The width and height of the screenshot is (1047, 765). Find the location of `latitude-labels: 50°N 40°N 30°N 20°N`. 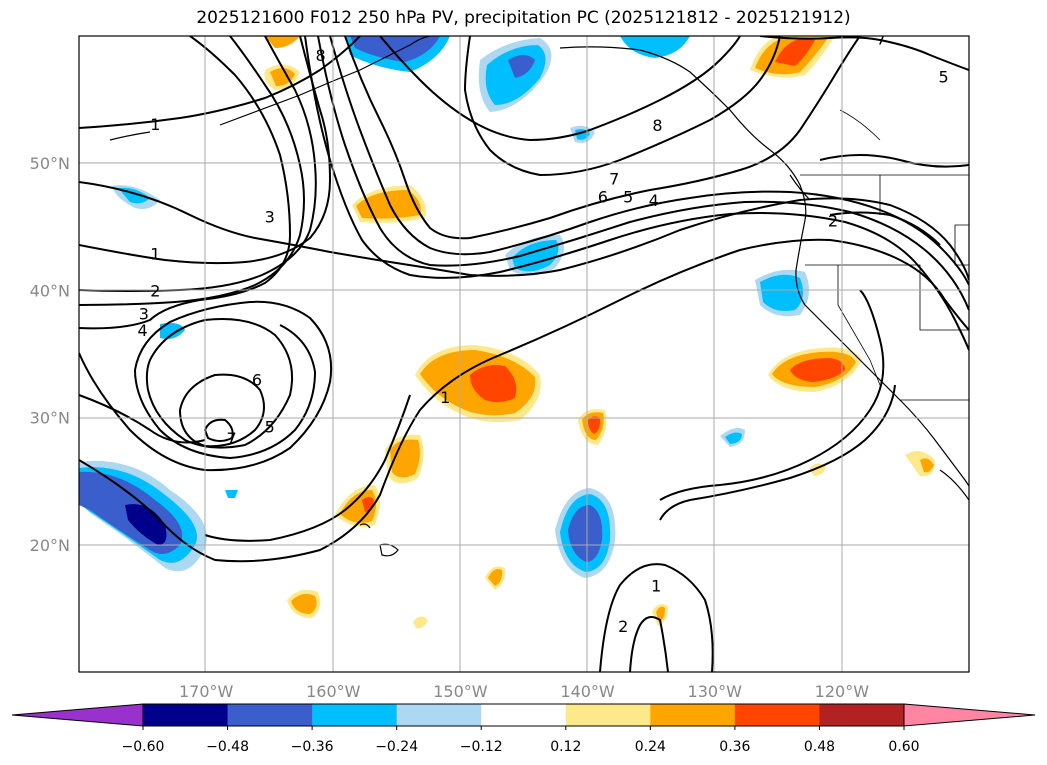

latitude-labels: 50°N 40°N 30°N 20°N is located at coordinates (50, 354).